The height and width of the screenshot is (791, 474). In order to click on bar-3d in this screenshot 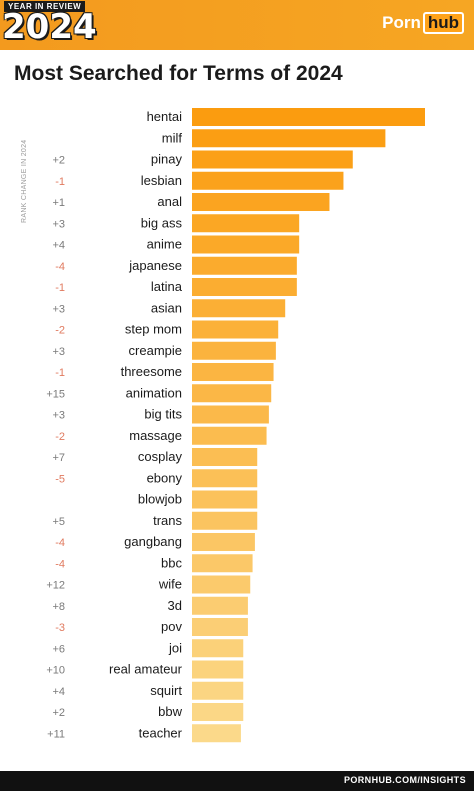, I will do `click(220, 605)`.